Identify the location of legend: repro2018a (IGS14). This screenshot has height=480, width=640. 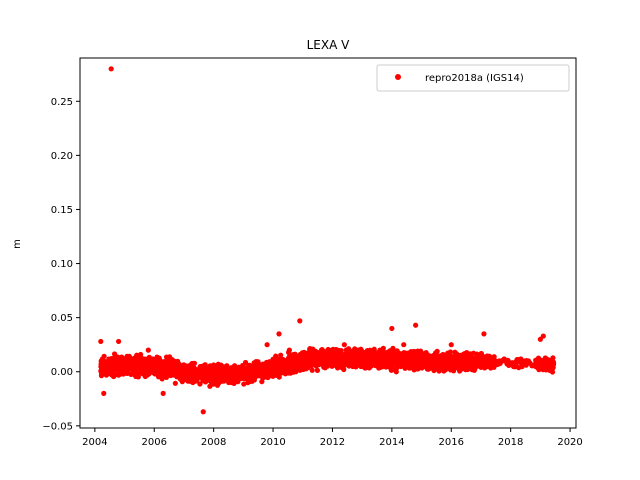
(473, 78).